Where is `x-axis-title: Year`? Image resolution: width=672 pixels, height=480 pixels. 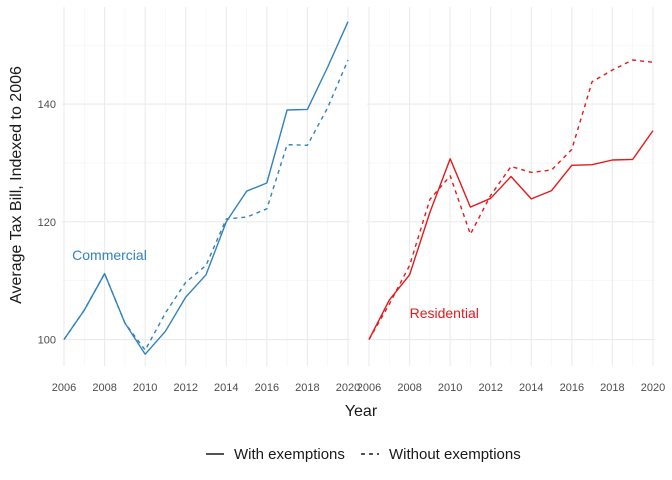 x-axis-title: Year is located at coordinates (361, 411).